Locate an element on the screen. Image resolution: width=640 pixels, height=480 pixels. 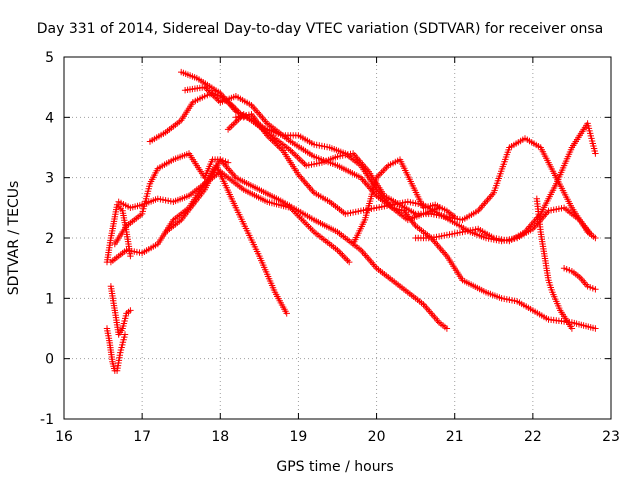
y-tick-label: 3 is located at coordinates (49, 179).